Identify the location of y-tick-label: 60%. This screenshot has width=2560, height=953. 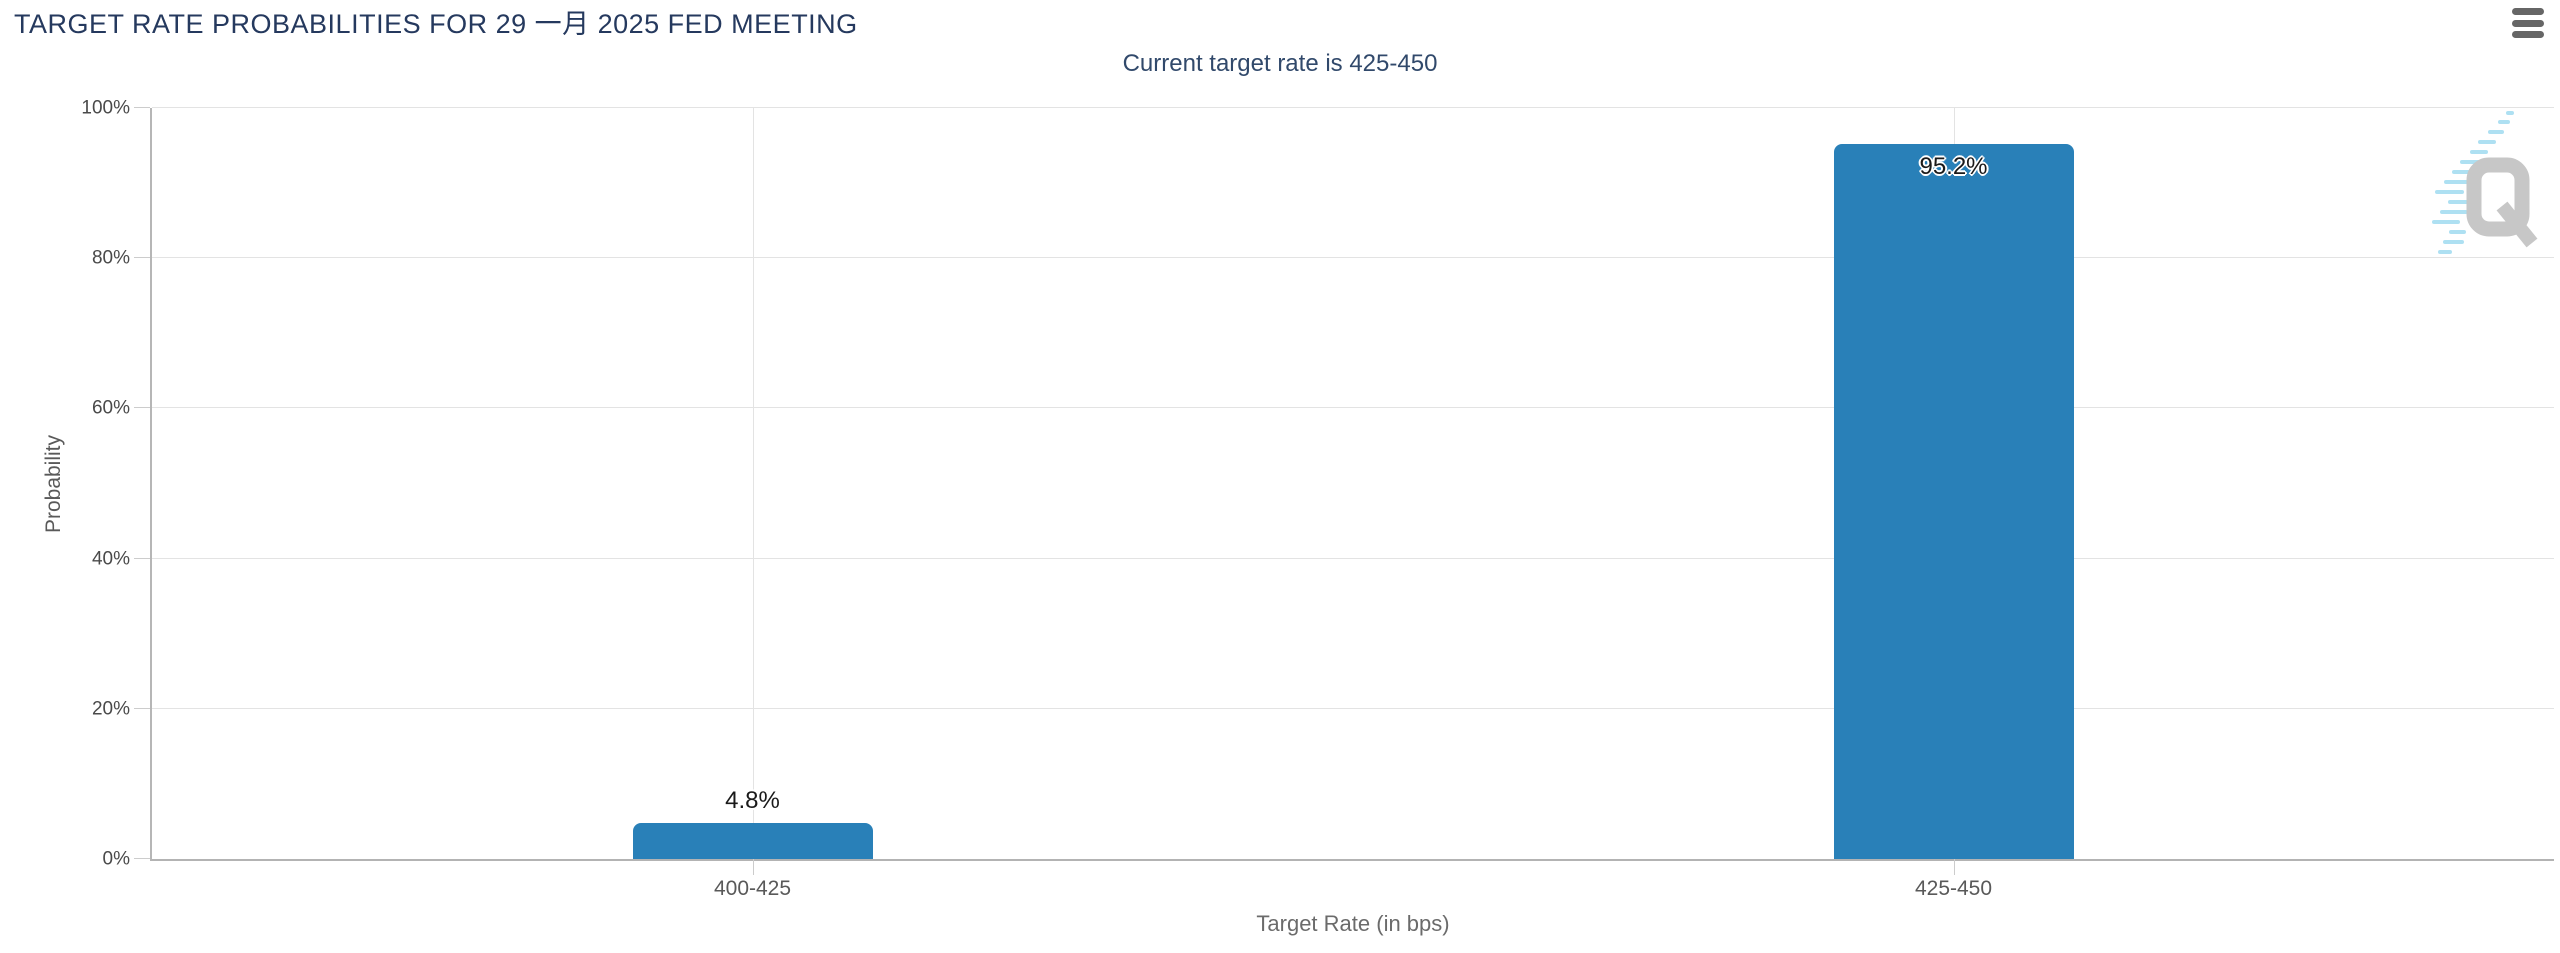
(110, 408).